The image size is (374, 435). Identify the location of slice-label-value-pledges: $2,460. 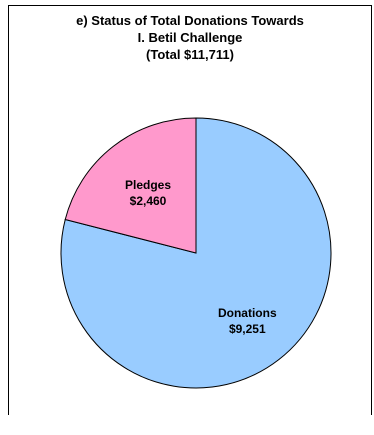
(148, 201).